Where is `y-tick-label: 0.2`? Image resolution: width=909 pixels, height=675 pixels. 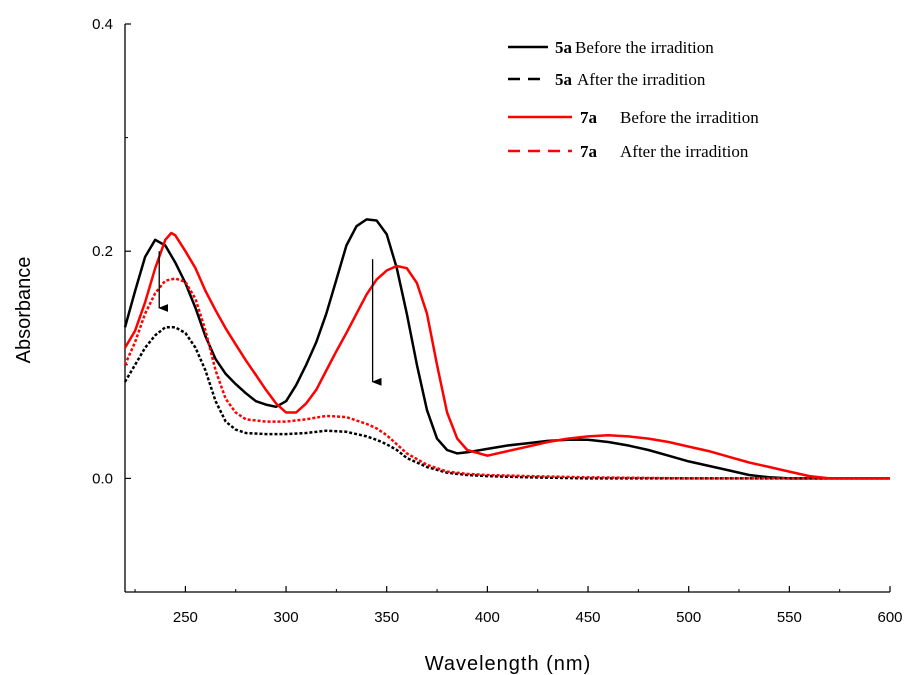
y-tick-label: 0.2 is located at coordinates (102, 251).